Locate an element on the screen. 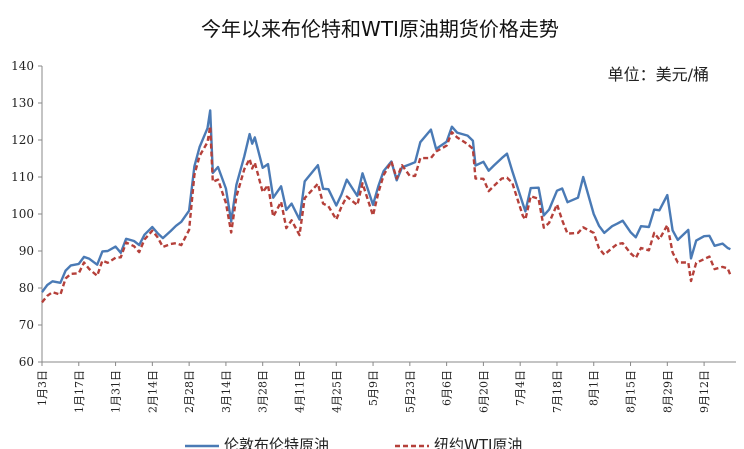 The width and height of the screenshot is (744, 449). legend-label-wti: 纽约WTI原油 is located at coordinates (478, 442).